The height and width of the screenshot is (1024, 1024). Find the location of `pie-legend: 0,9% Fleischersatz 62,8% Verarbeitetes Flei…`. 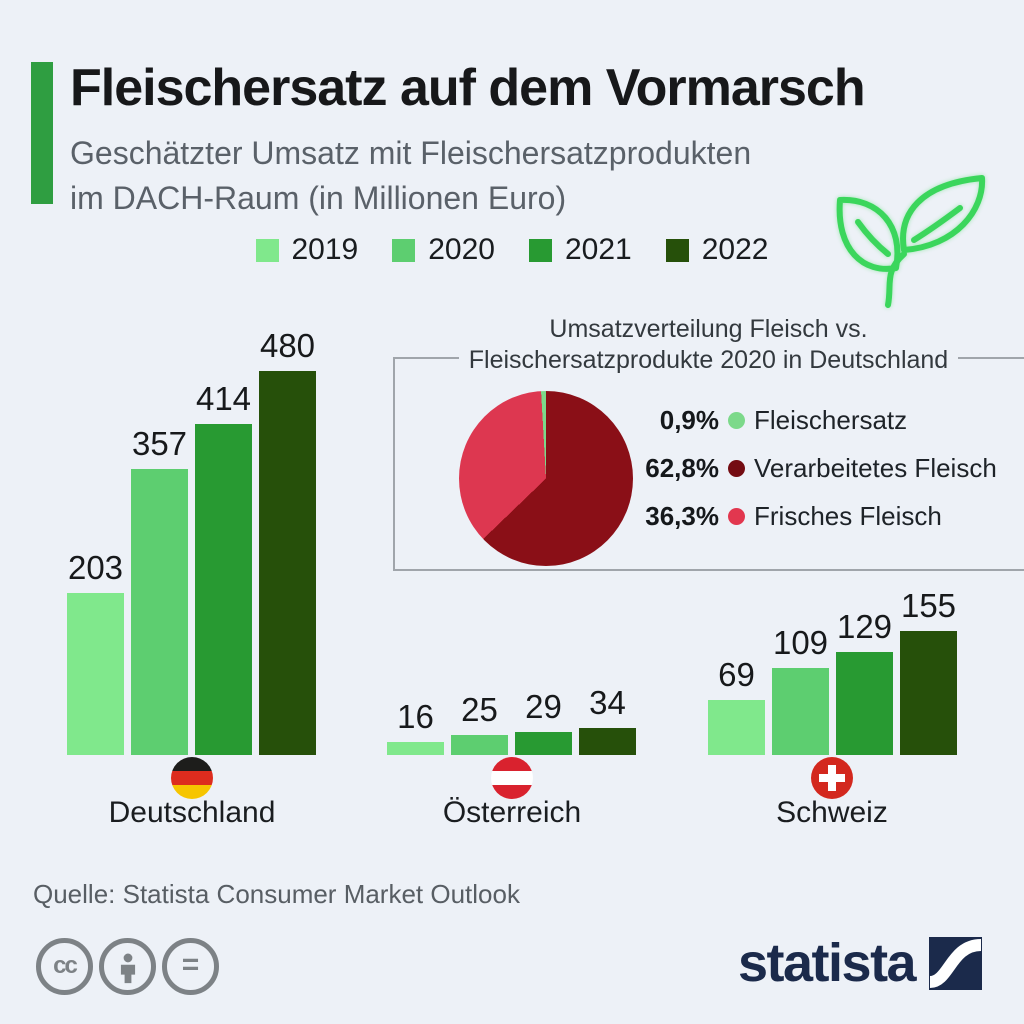

pie-legend: 0,9% Fleischersatz 62,8% Verarbeitetes Flei… is located at coordinates (818, 468).